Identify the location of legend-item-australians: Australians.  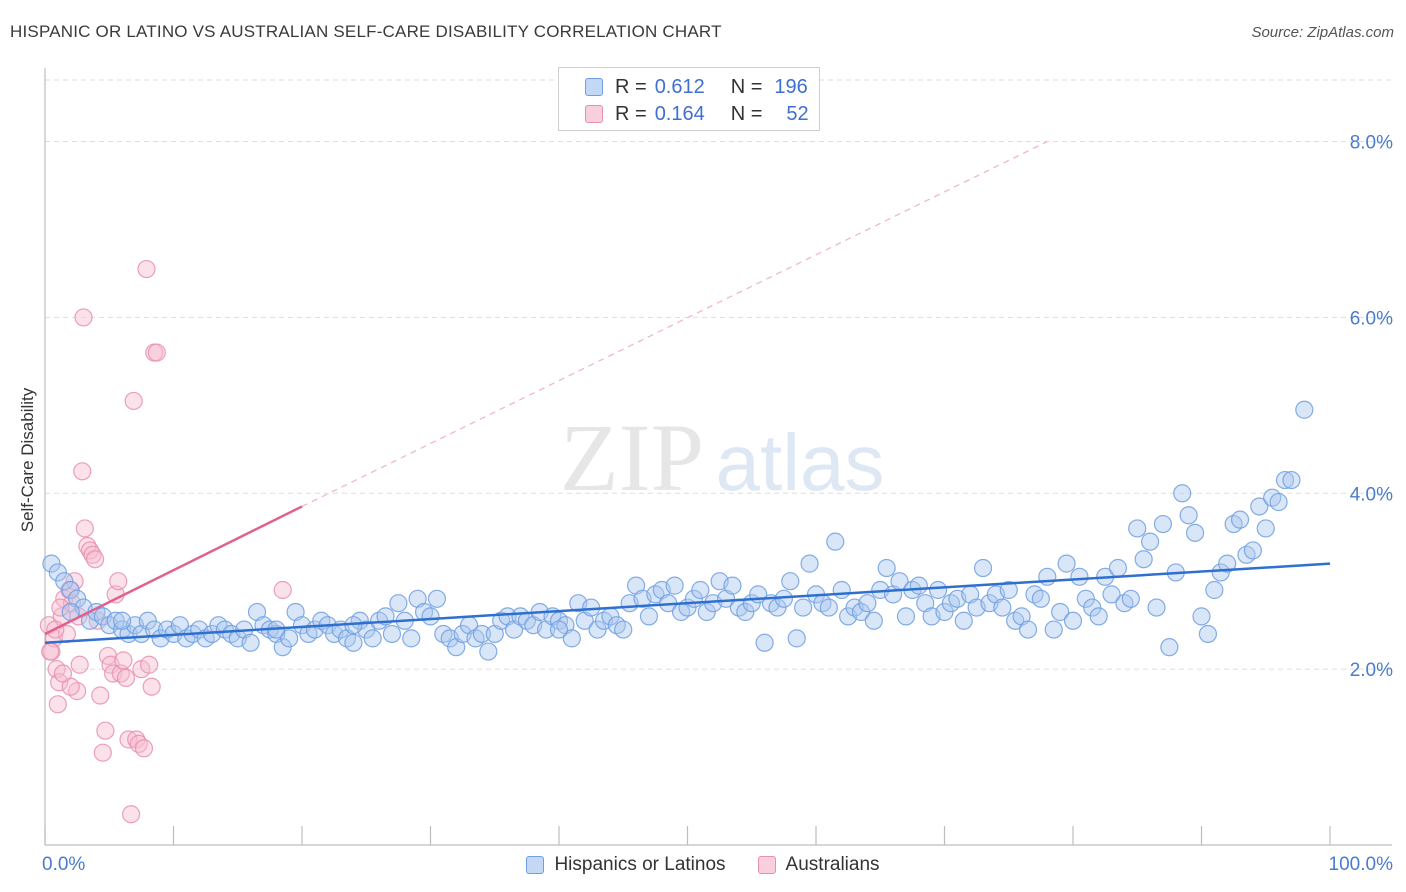
(818, 865).